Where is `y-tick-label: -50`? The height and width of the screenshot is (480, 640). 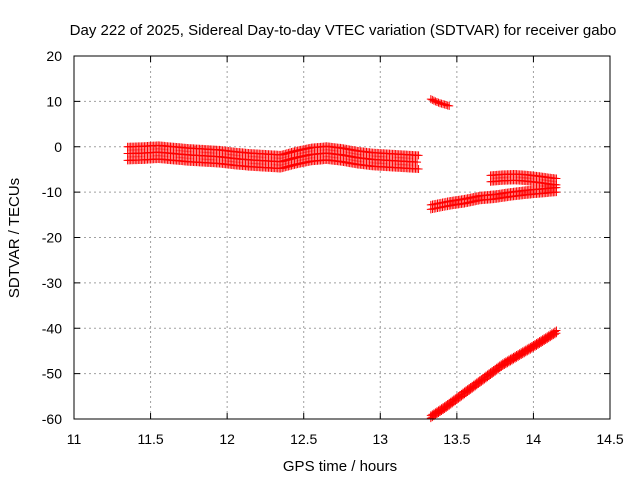 y-tick-label: -50 is located at coordinates (52, 374).